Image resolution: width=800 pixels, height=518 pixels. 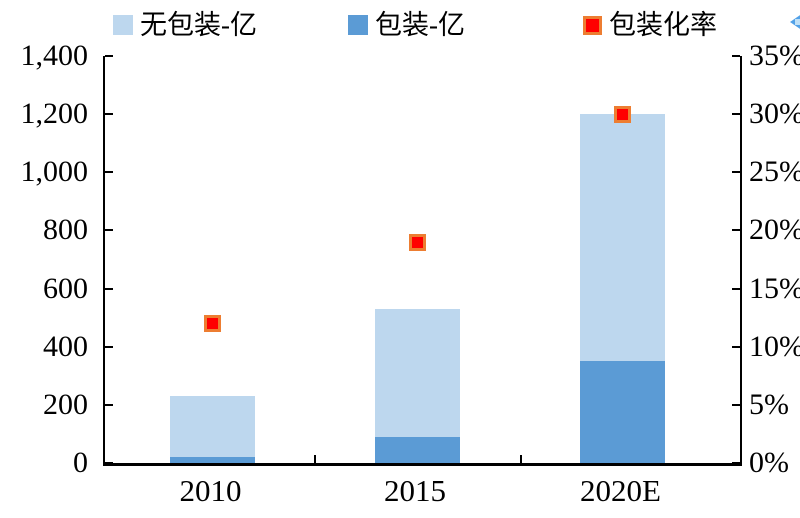 What do you see at coordinates (65, 346) in the screenshot?
I see `left-axis-tick-label: 400` at bounding box center [65, 346].